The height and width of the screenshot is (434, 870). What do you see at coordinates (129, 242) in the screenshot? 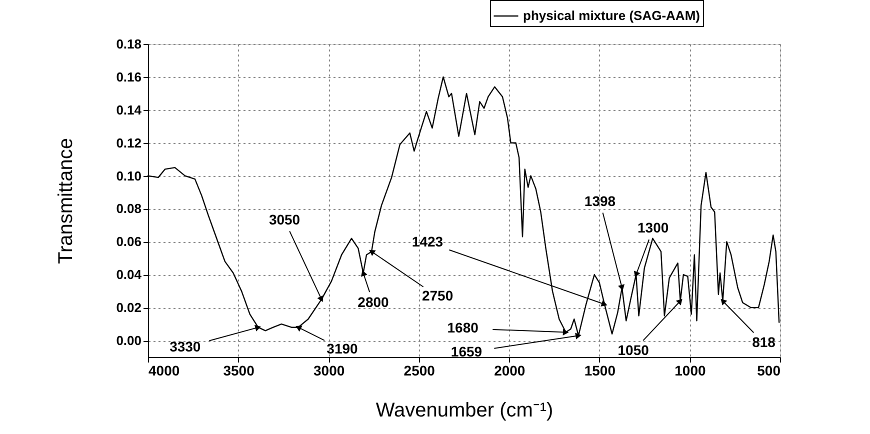
I see `y-tick-label: 0.06` at bounding box center [129, 242].